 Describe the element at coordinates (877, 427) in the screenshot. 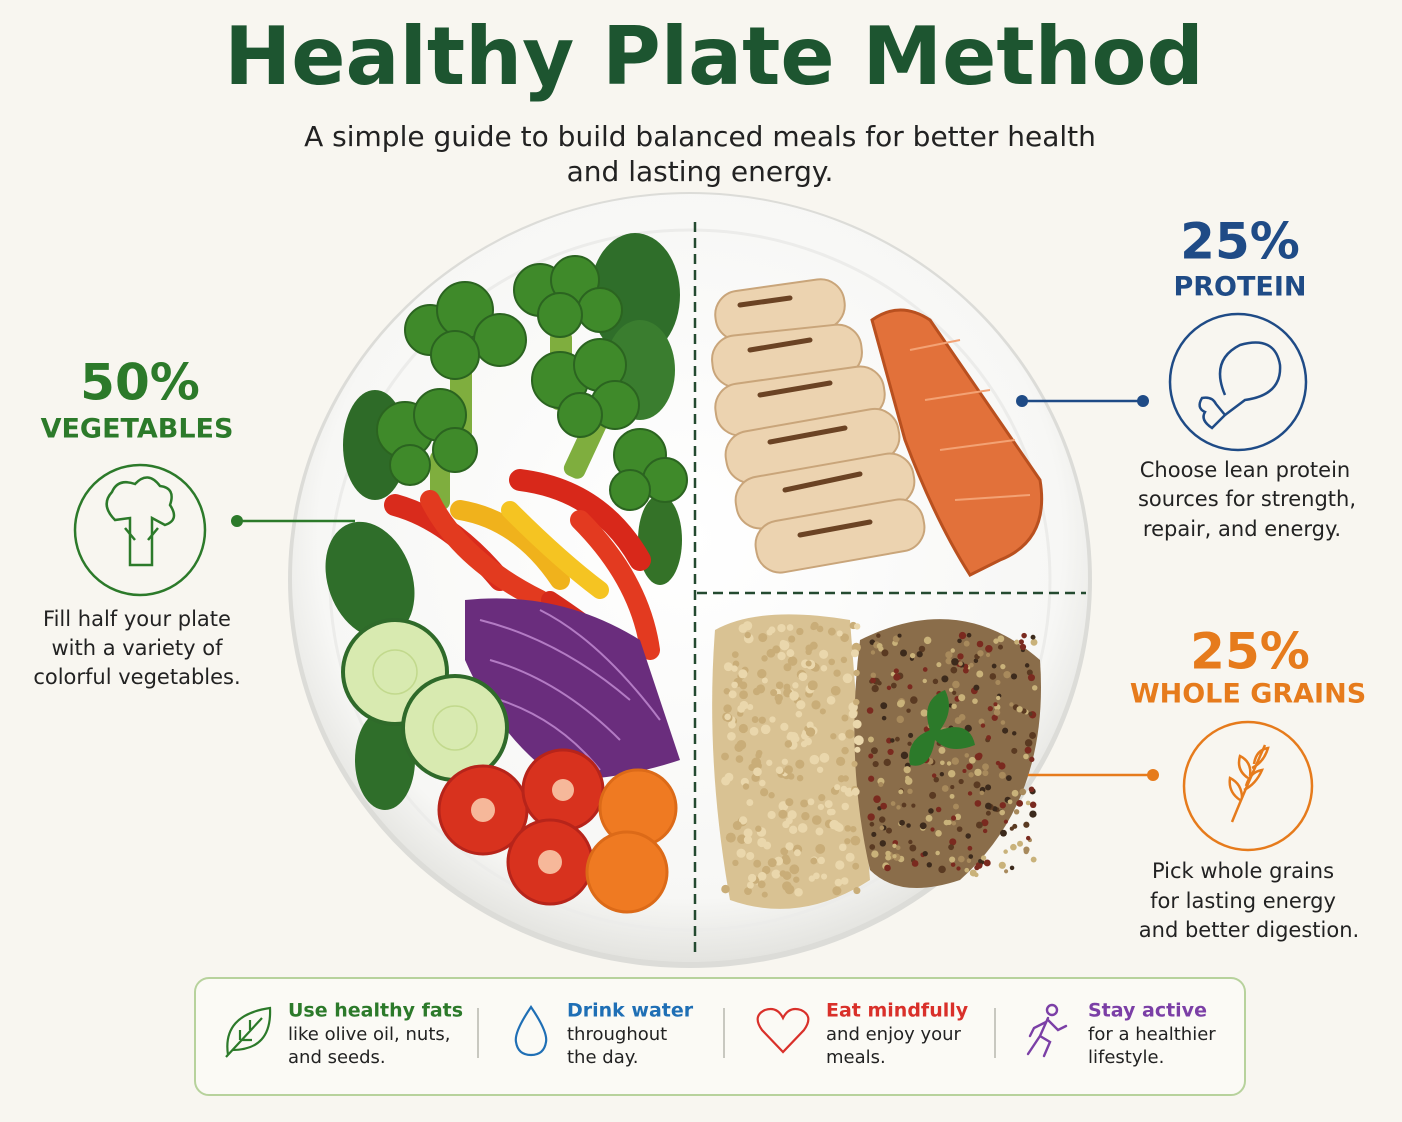

I see `protein-food` at that location.